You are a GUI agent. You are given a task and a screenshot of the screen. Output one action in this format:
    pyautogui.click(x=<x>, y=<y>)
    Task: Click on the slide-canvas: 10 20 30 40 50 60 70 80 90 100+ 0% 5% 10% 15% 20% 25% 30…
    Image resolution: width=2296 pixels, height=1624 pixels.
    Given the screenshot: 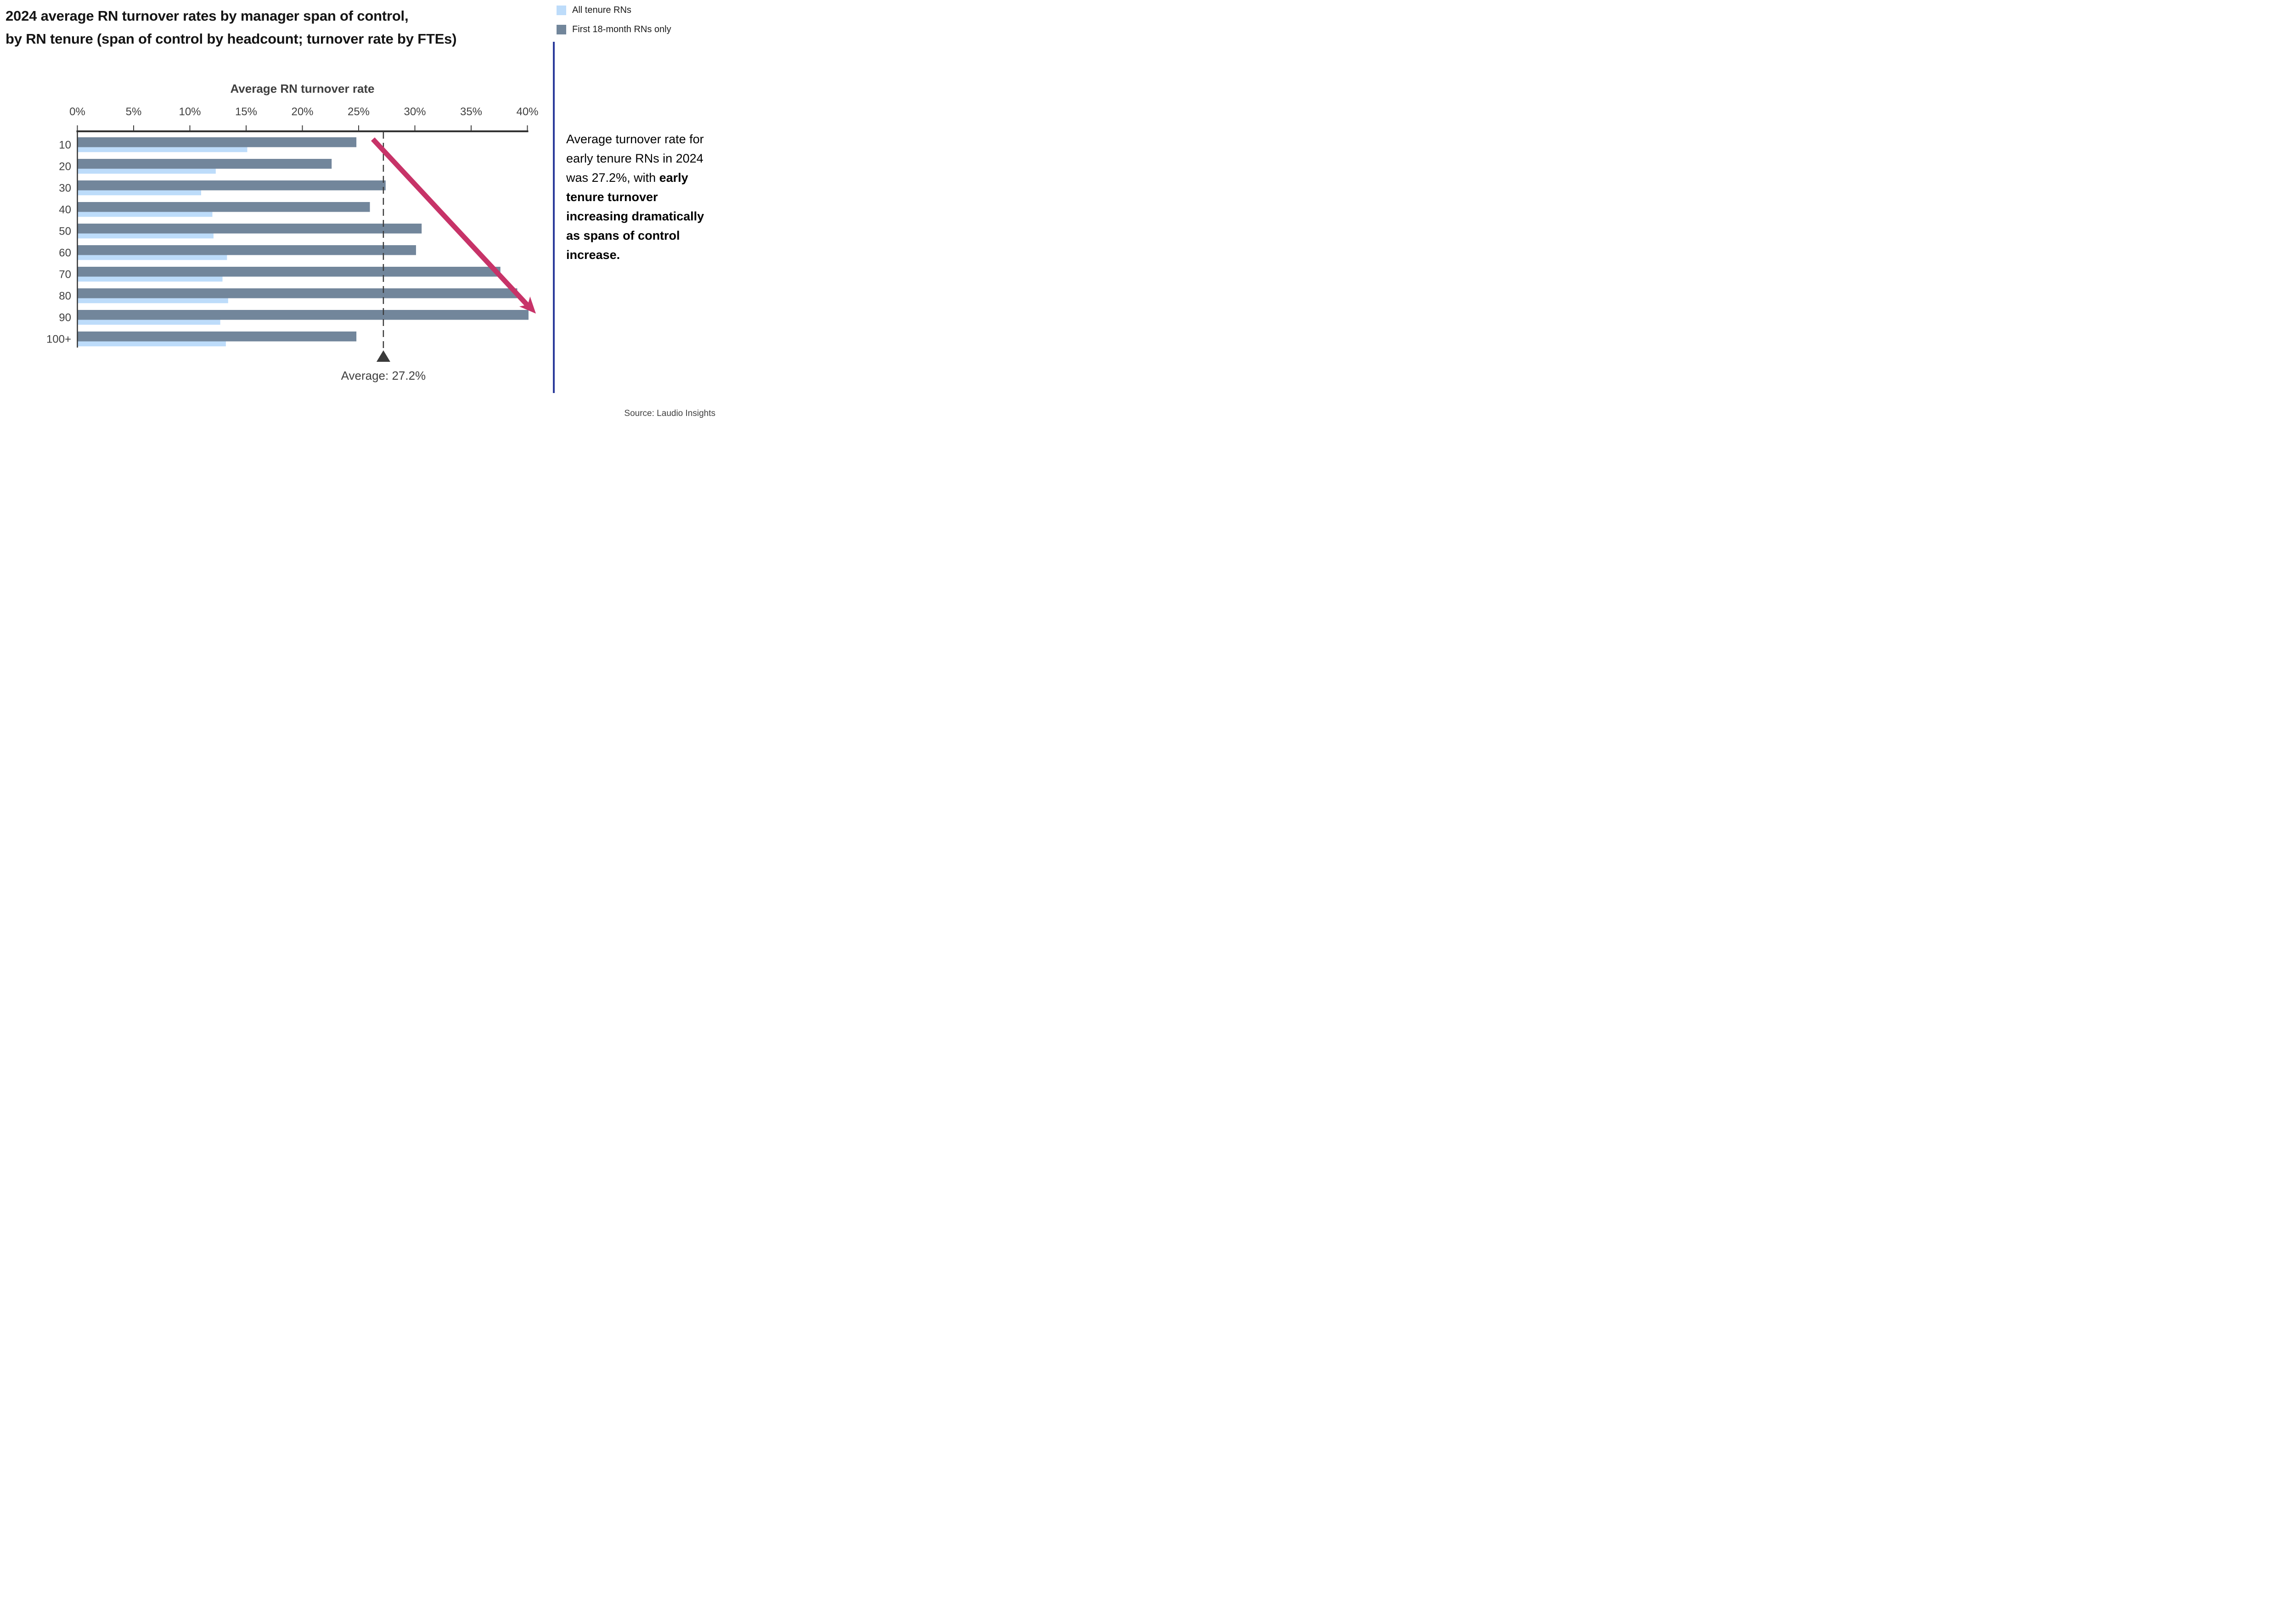 What is the action you would take?
    pyautogui.click(x=360, y=212)
    